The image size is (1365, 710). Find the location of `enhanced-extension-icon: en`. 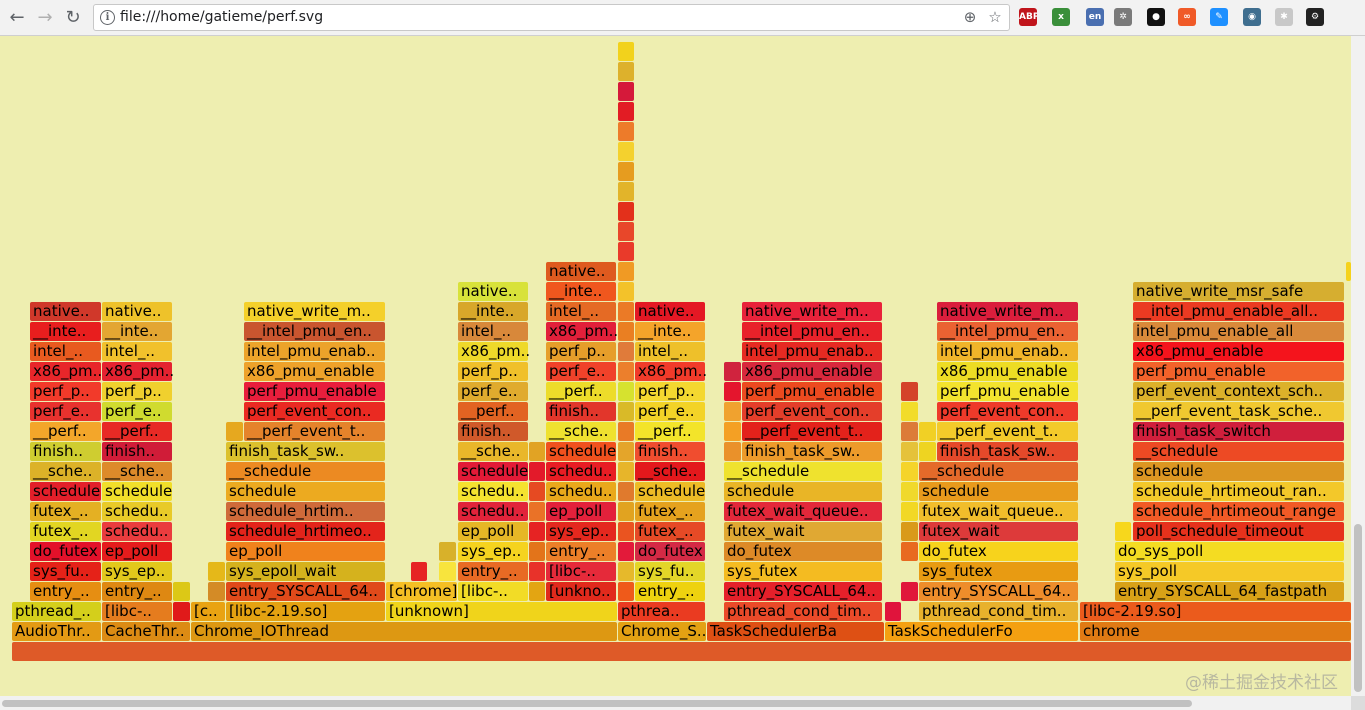

enhanced-extension-icon: en is located at coordinates (1095, 17).